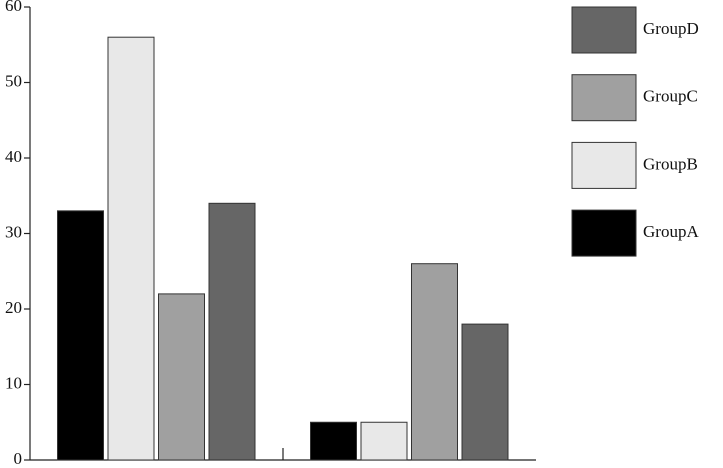 This screenshot has width=723, height=468. Describe the element at coordinates (670, 96) in the screenshot. I see `legend-label: GroupC` at that location.